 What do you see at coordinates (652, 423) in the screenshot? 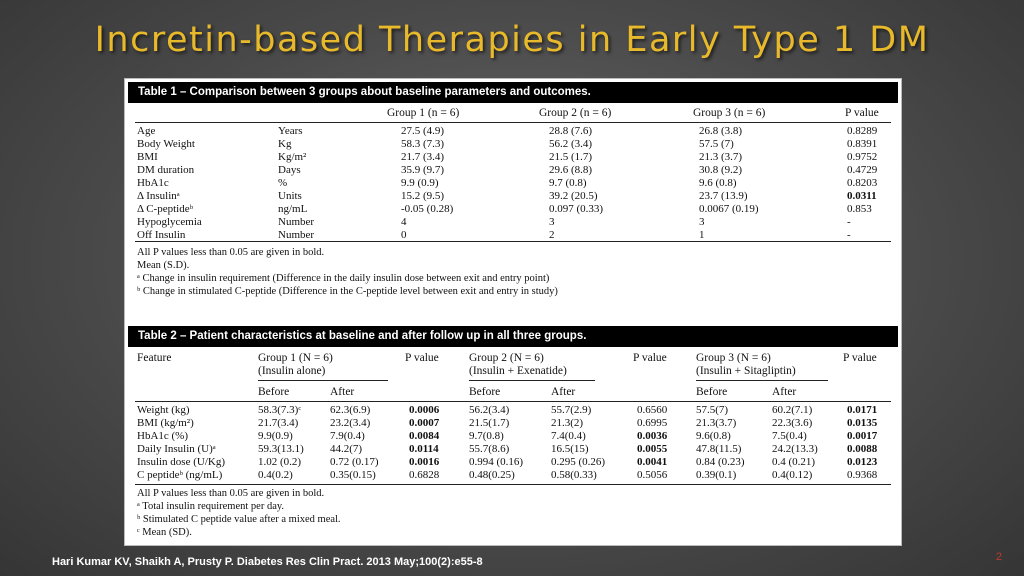
I see `table2-cell-p2: 0.6995` at bounding box center [652, 423].